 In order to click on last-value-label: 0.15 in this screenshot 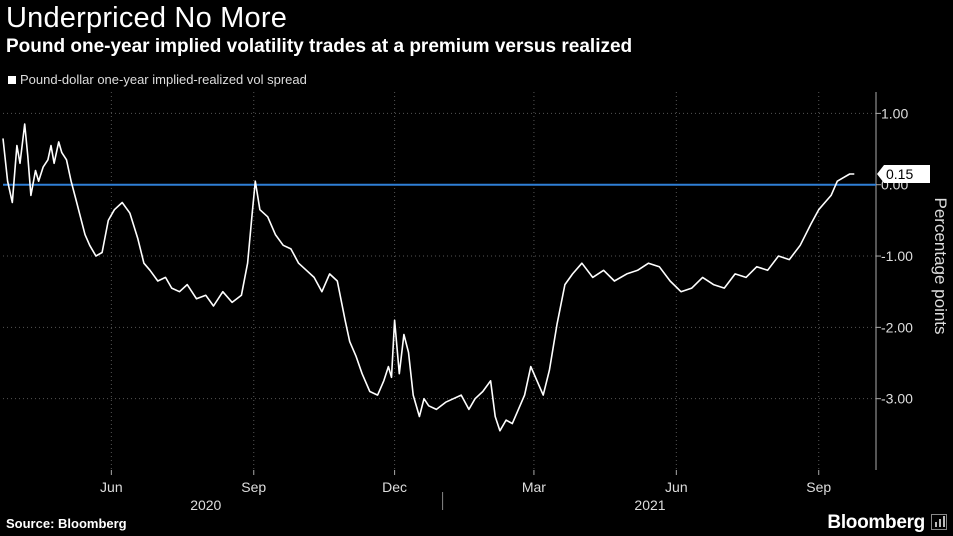, I will do `click(899, 174)`.